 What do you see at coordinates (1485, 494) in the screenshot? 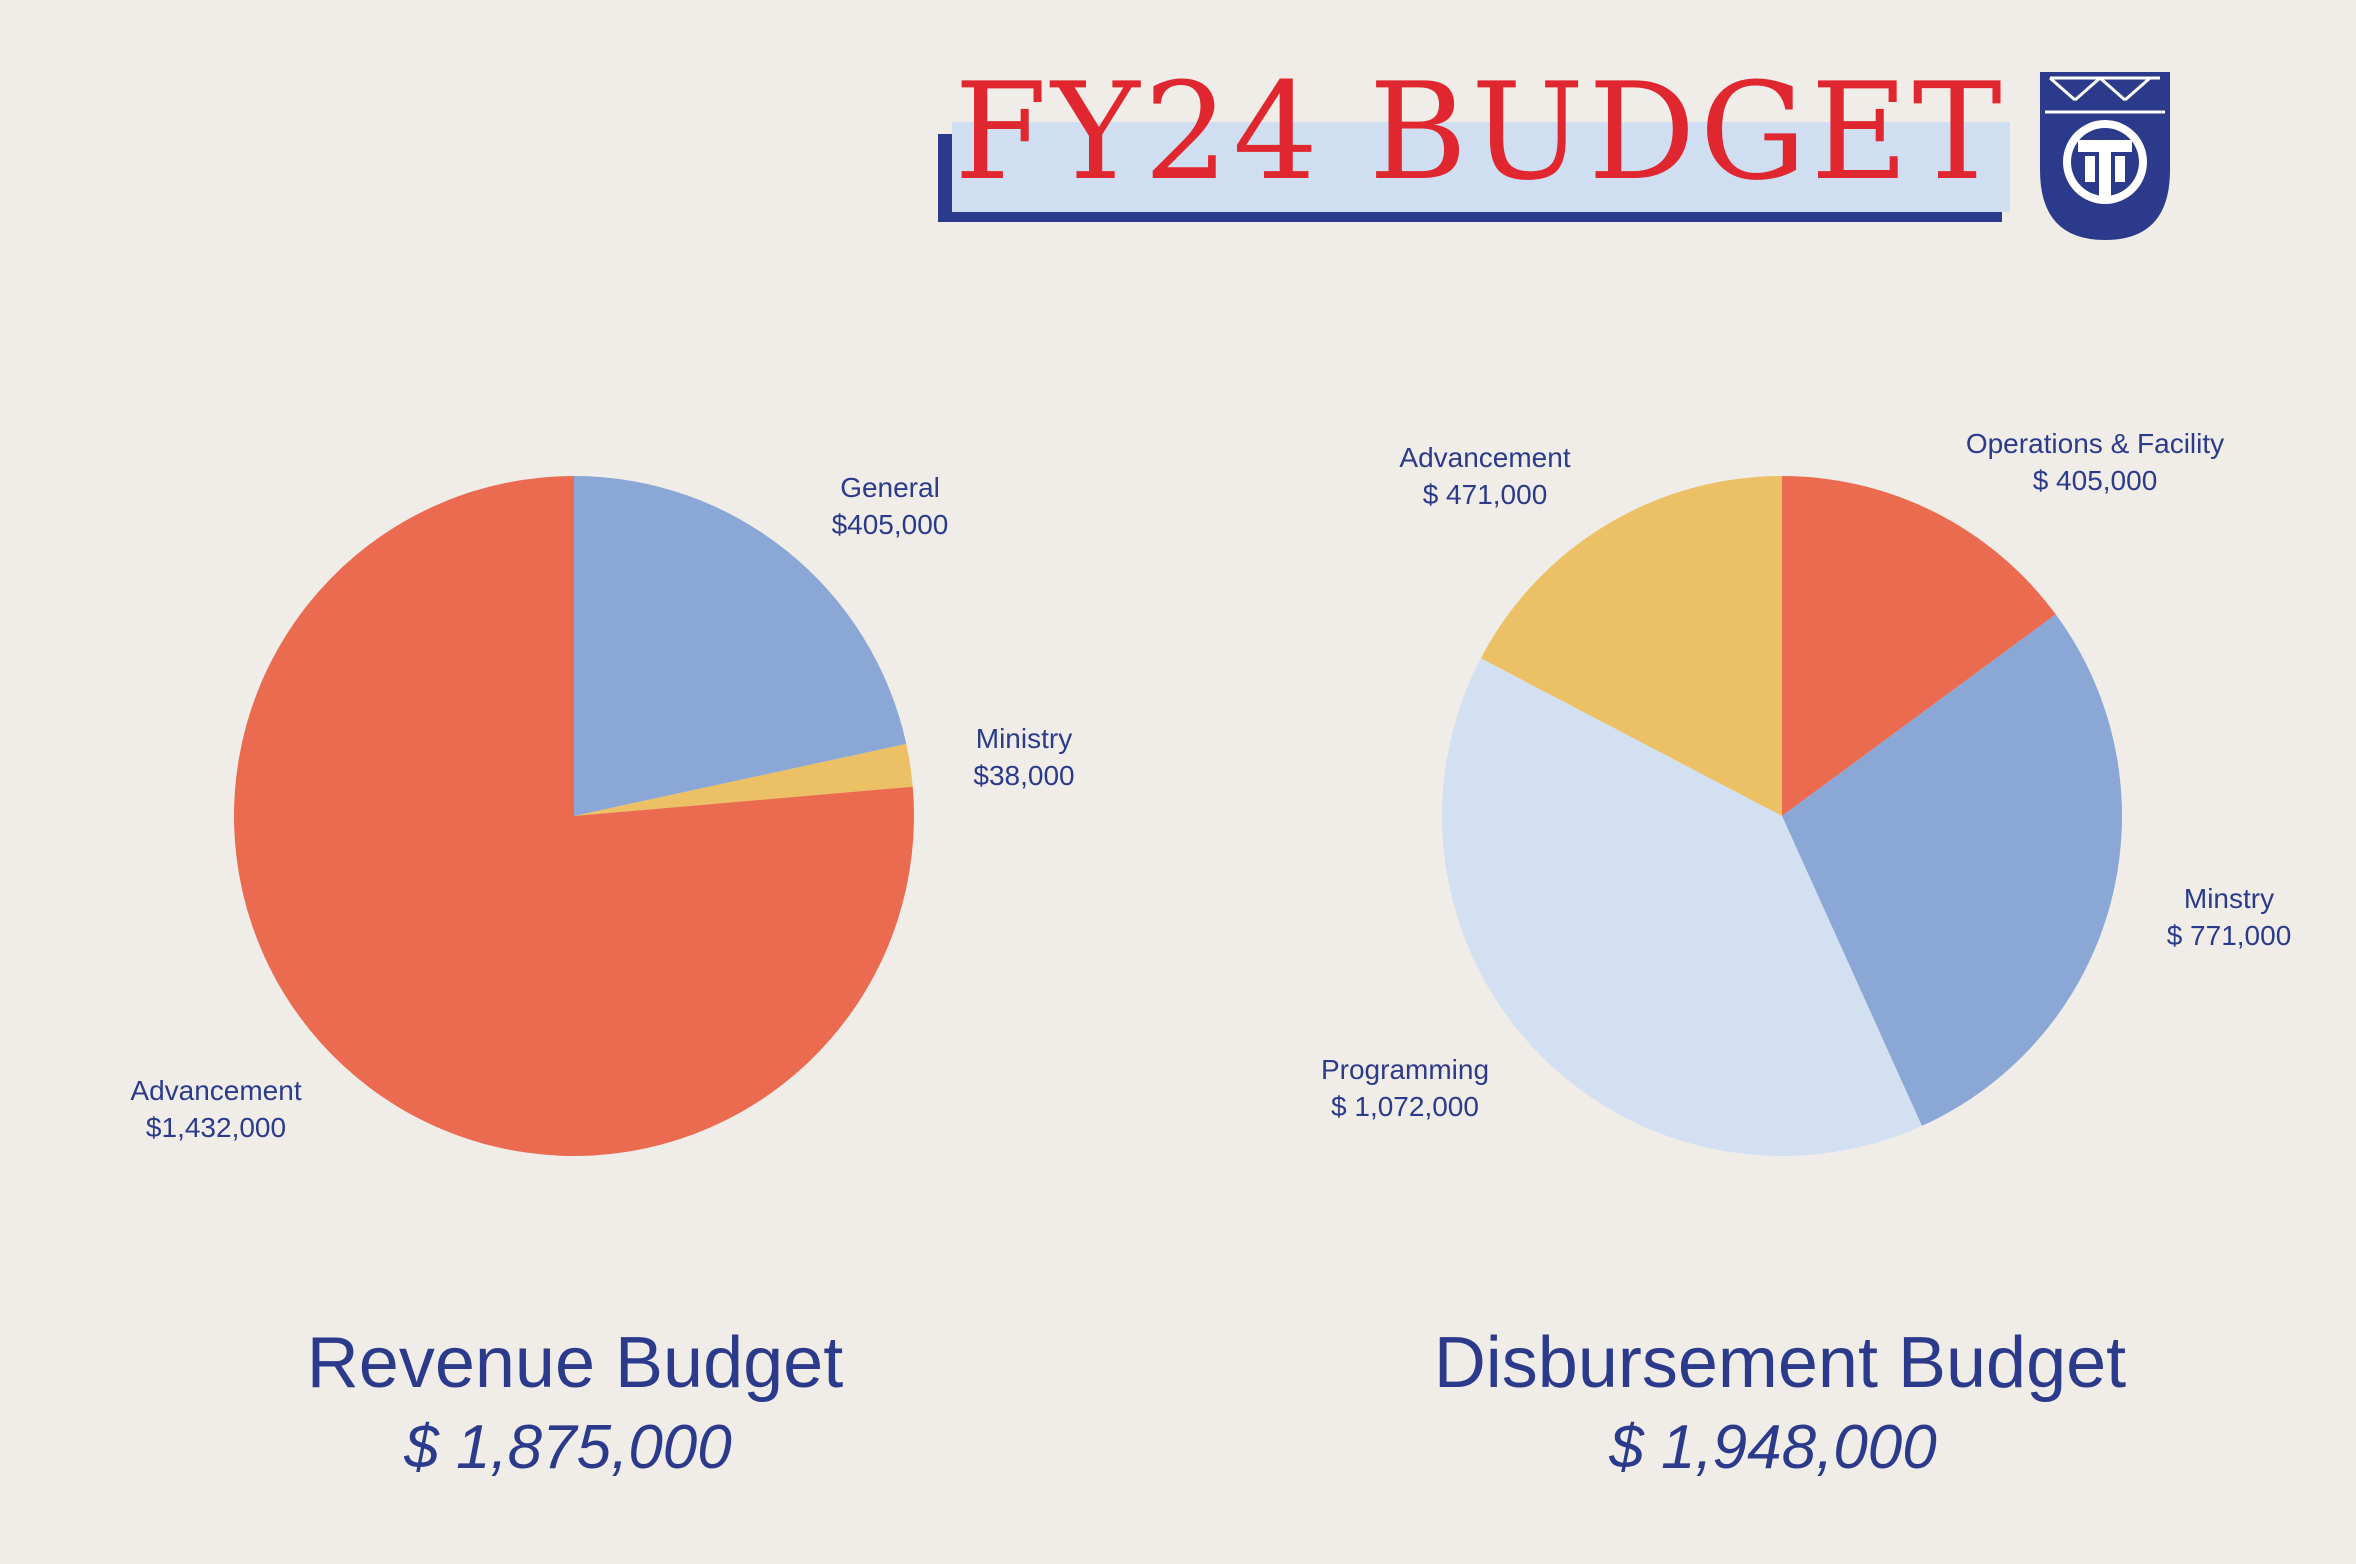
I see `disbursement-label-advancement-value: $ 471,000` at bounding box center [1485, 494].